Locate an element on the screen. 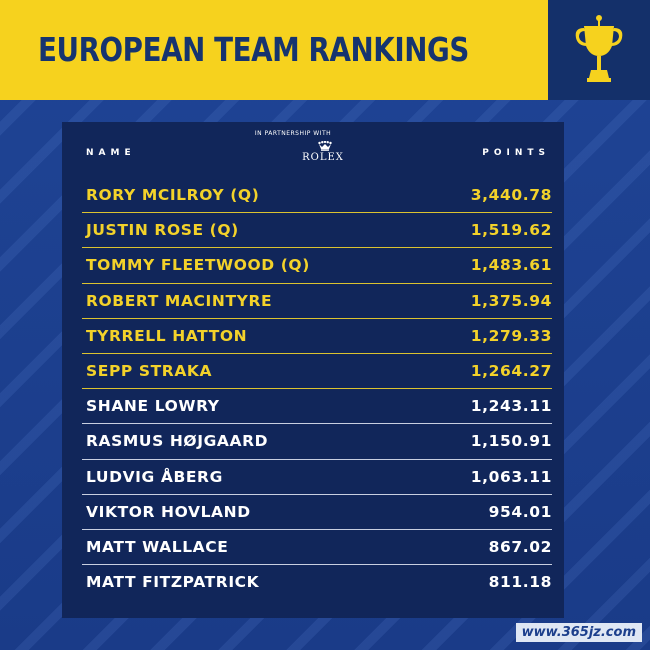  player-points: 1,063.11 is located at coordinates (511, 476).